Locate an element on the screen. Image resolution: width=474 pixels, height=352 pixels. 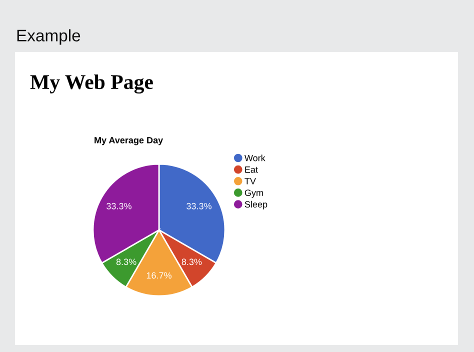
legend-label: TV is located at coordinates (250, 181).